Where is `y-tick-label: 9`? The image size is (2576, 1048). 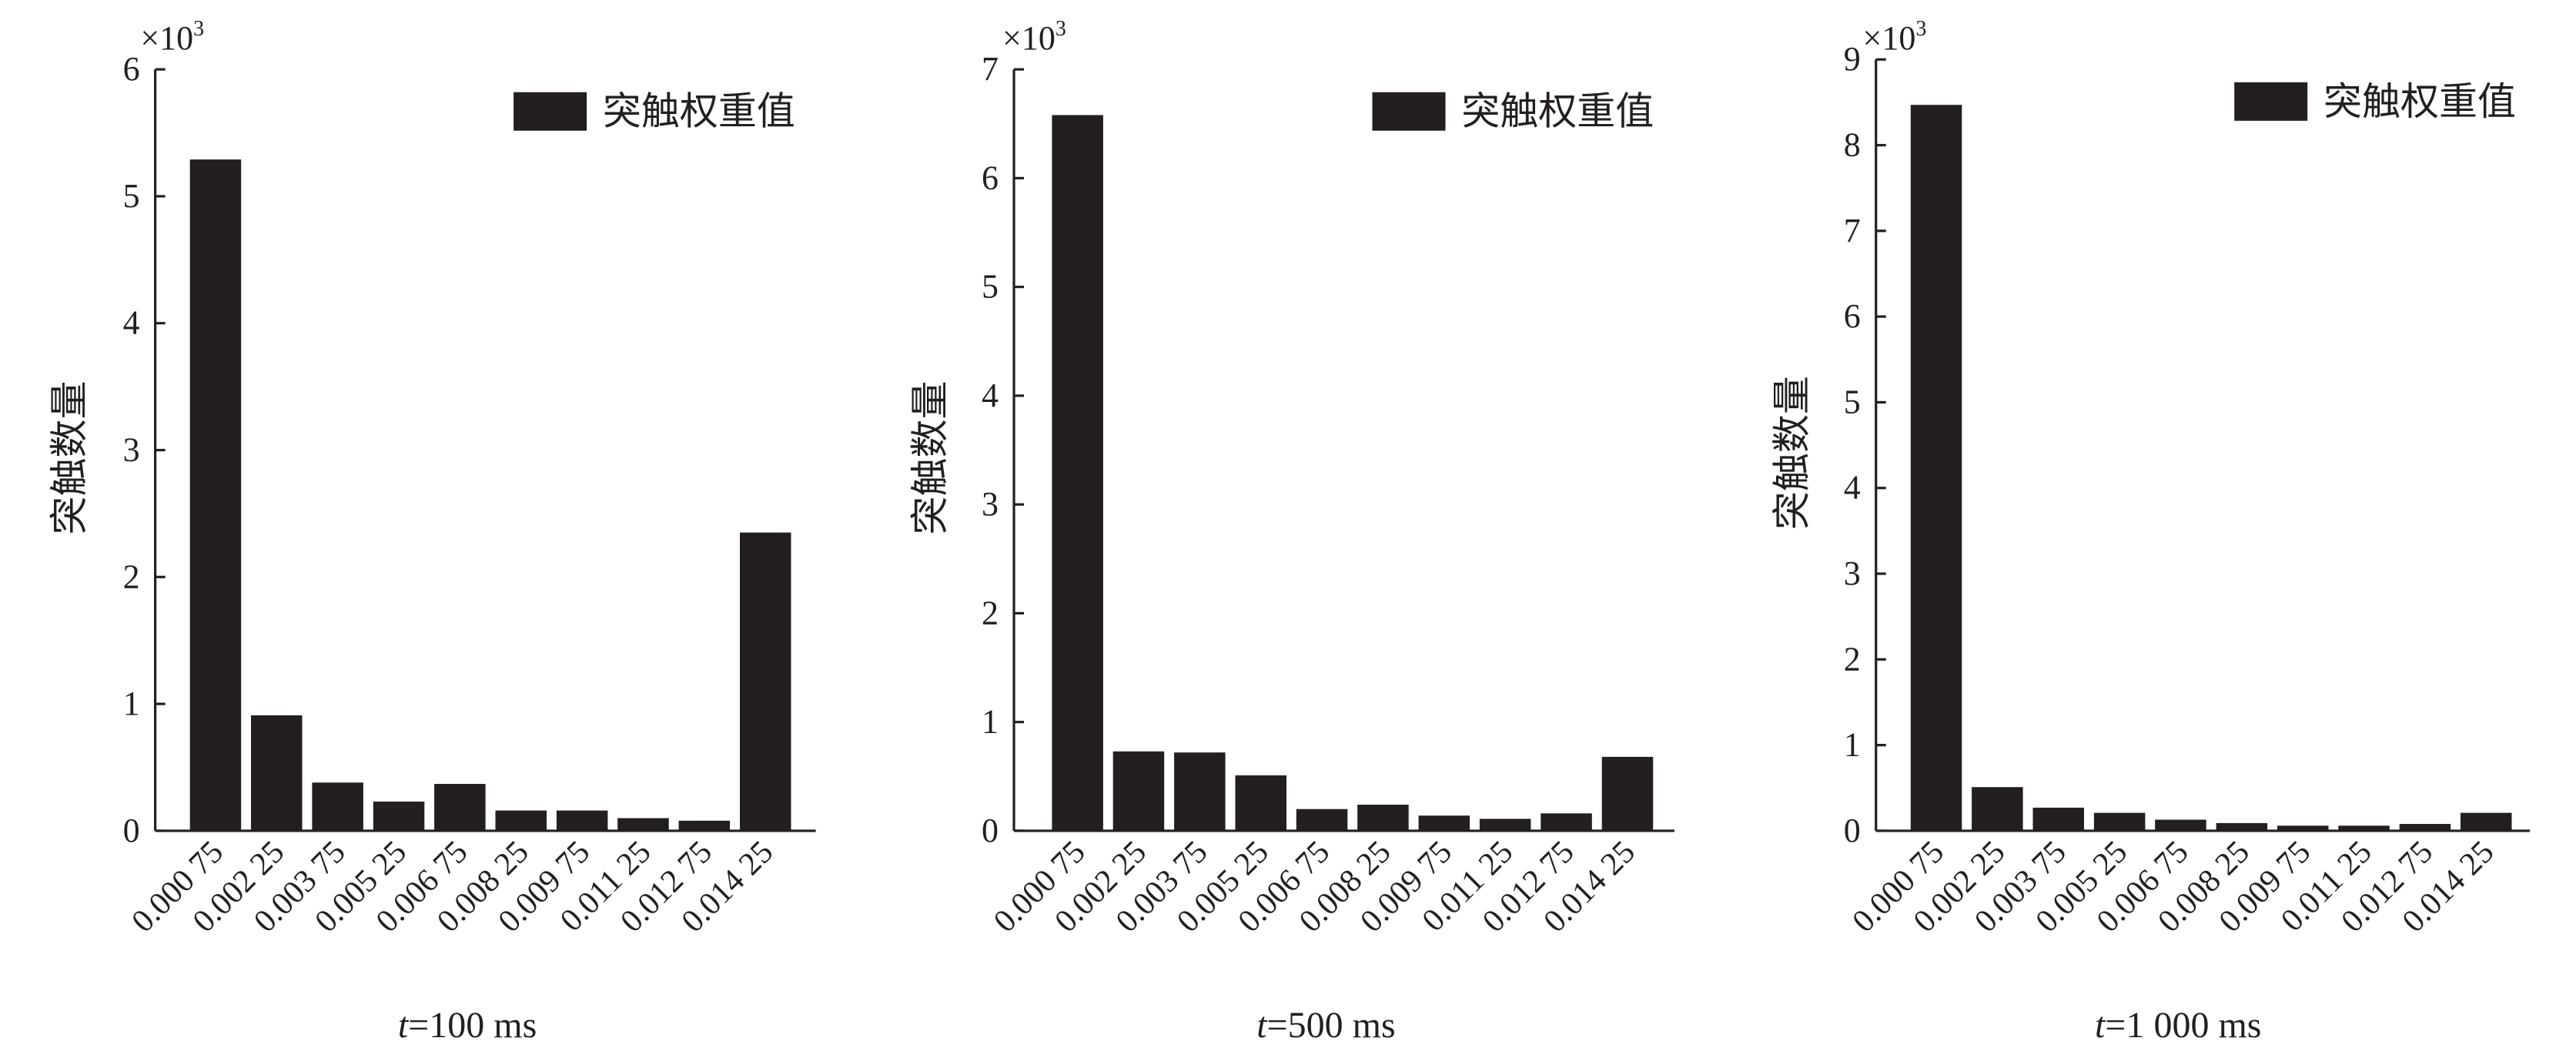 y-tick-label: 9 is located at coordinates (1853, 59).